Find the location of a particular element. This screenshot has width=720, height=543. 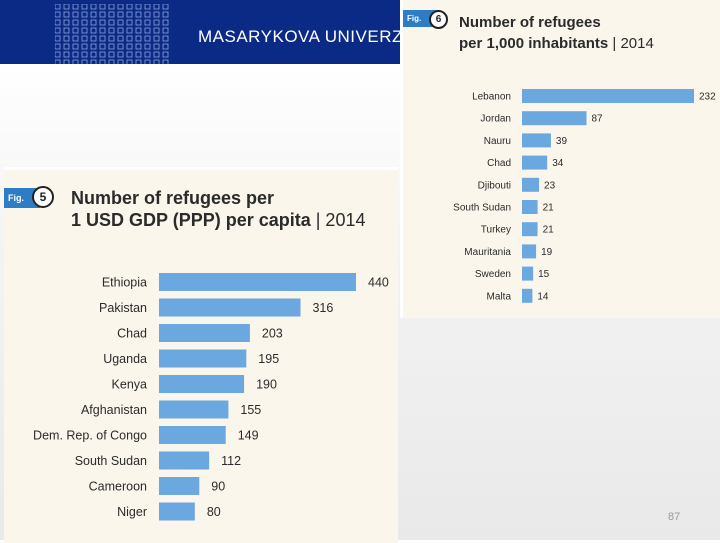

fig6-value-label: 15 is located at coordinates (544, 274).